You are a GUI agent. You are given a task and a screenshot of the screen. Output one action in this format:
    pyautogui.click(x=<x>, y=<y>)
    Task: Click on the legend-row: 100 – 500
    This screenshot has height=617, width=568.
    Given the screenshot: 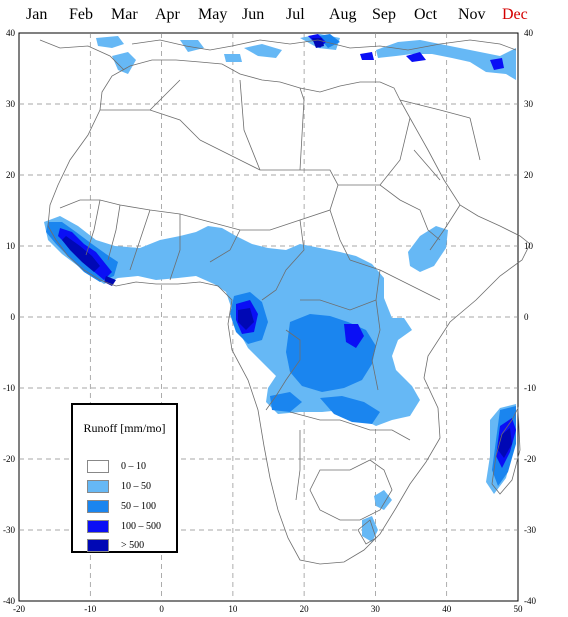 What is the action you would take?
    pyautogui.click(x=132, y=527)
    